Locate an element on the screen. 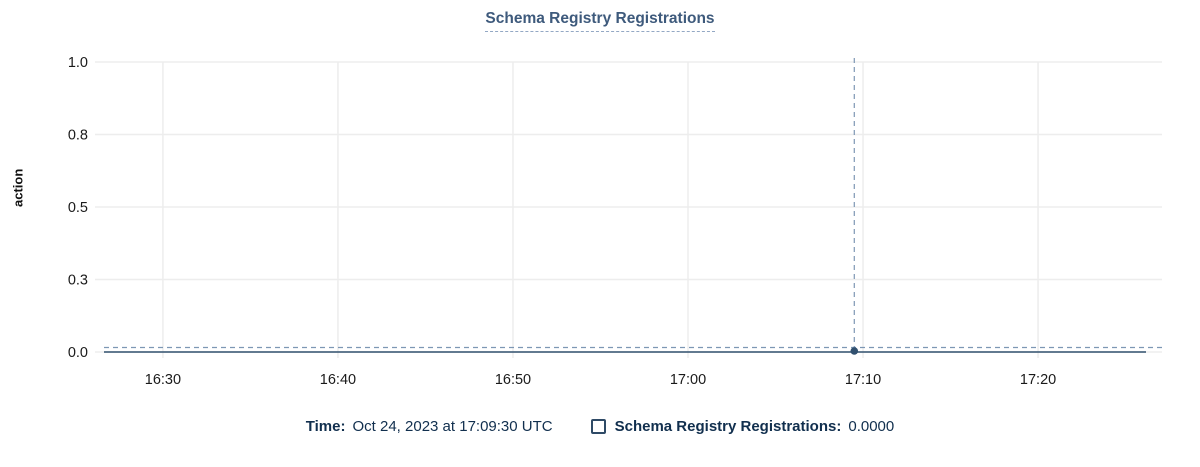 The image size is (1200, 467). legend-series-value: 0.0000 is located at coordinates (871, 426).